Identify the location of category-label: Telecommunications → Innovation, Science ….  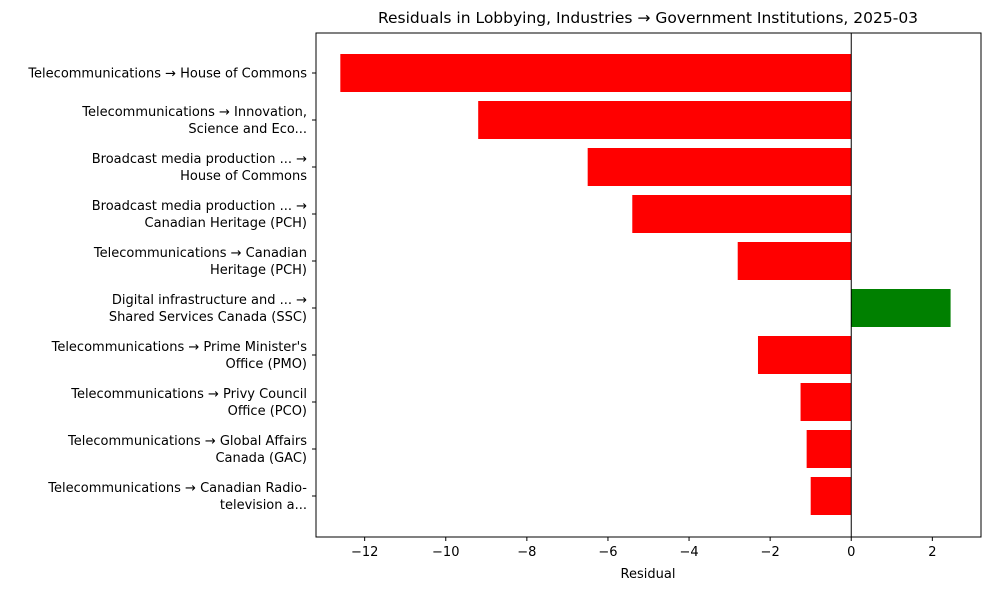
(194, 121).